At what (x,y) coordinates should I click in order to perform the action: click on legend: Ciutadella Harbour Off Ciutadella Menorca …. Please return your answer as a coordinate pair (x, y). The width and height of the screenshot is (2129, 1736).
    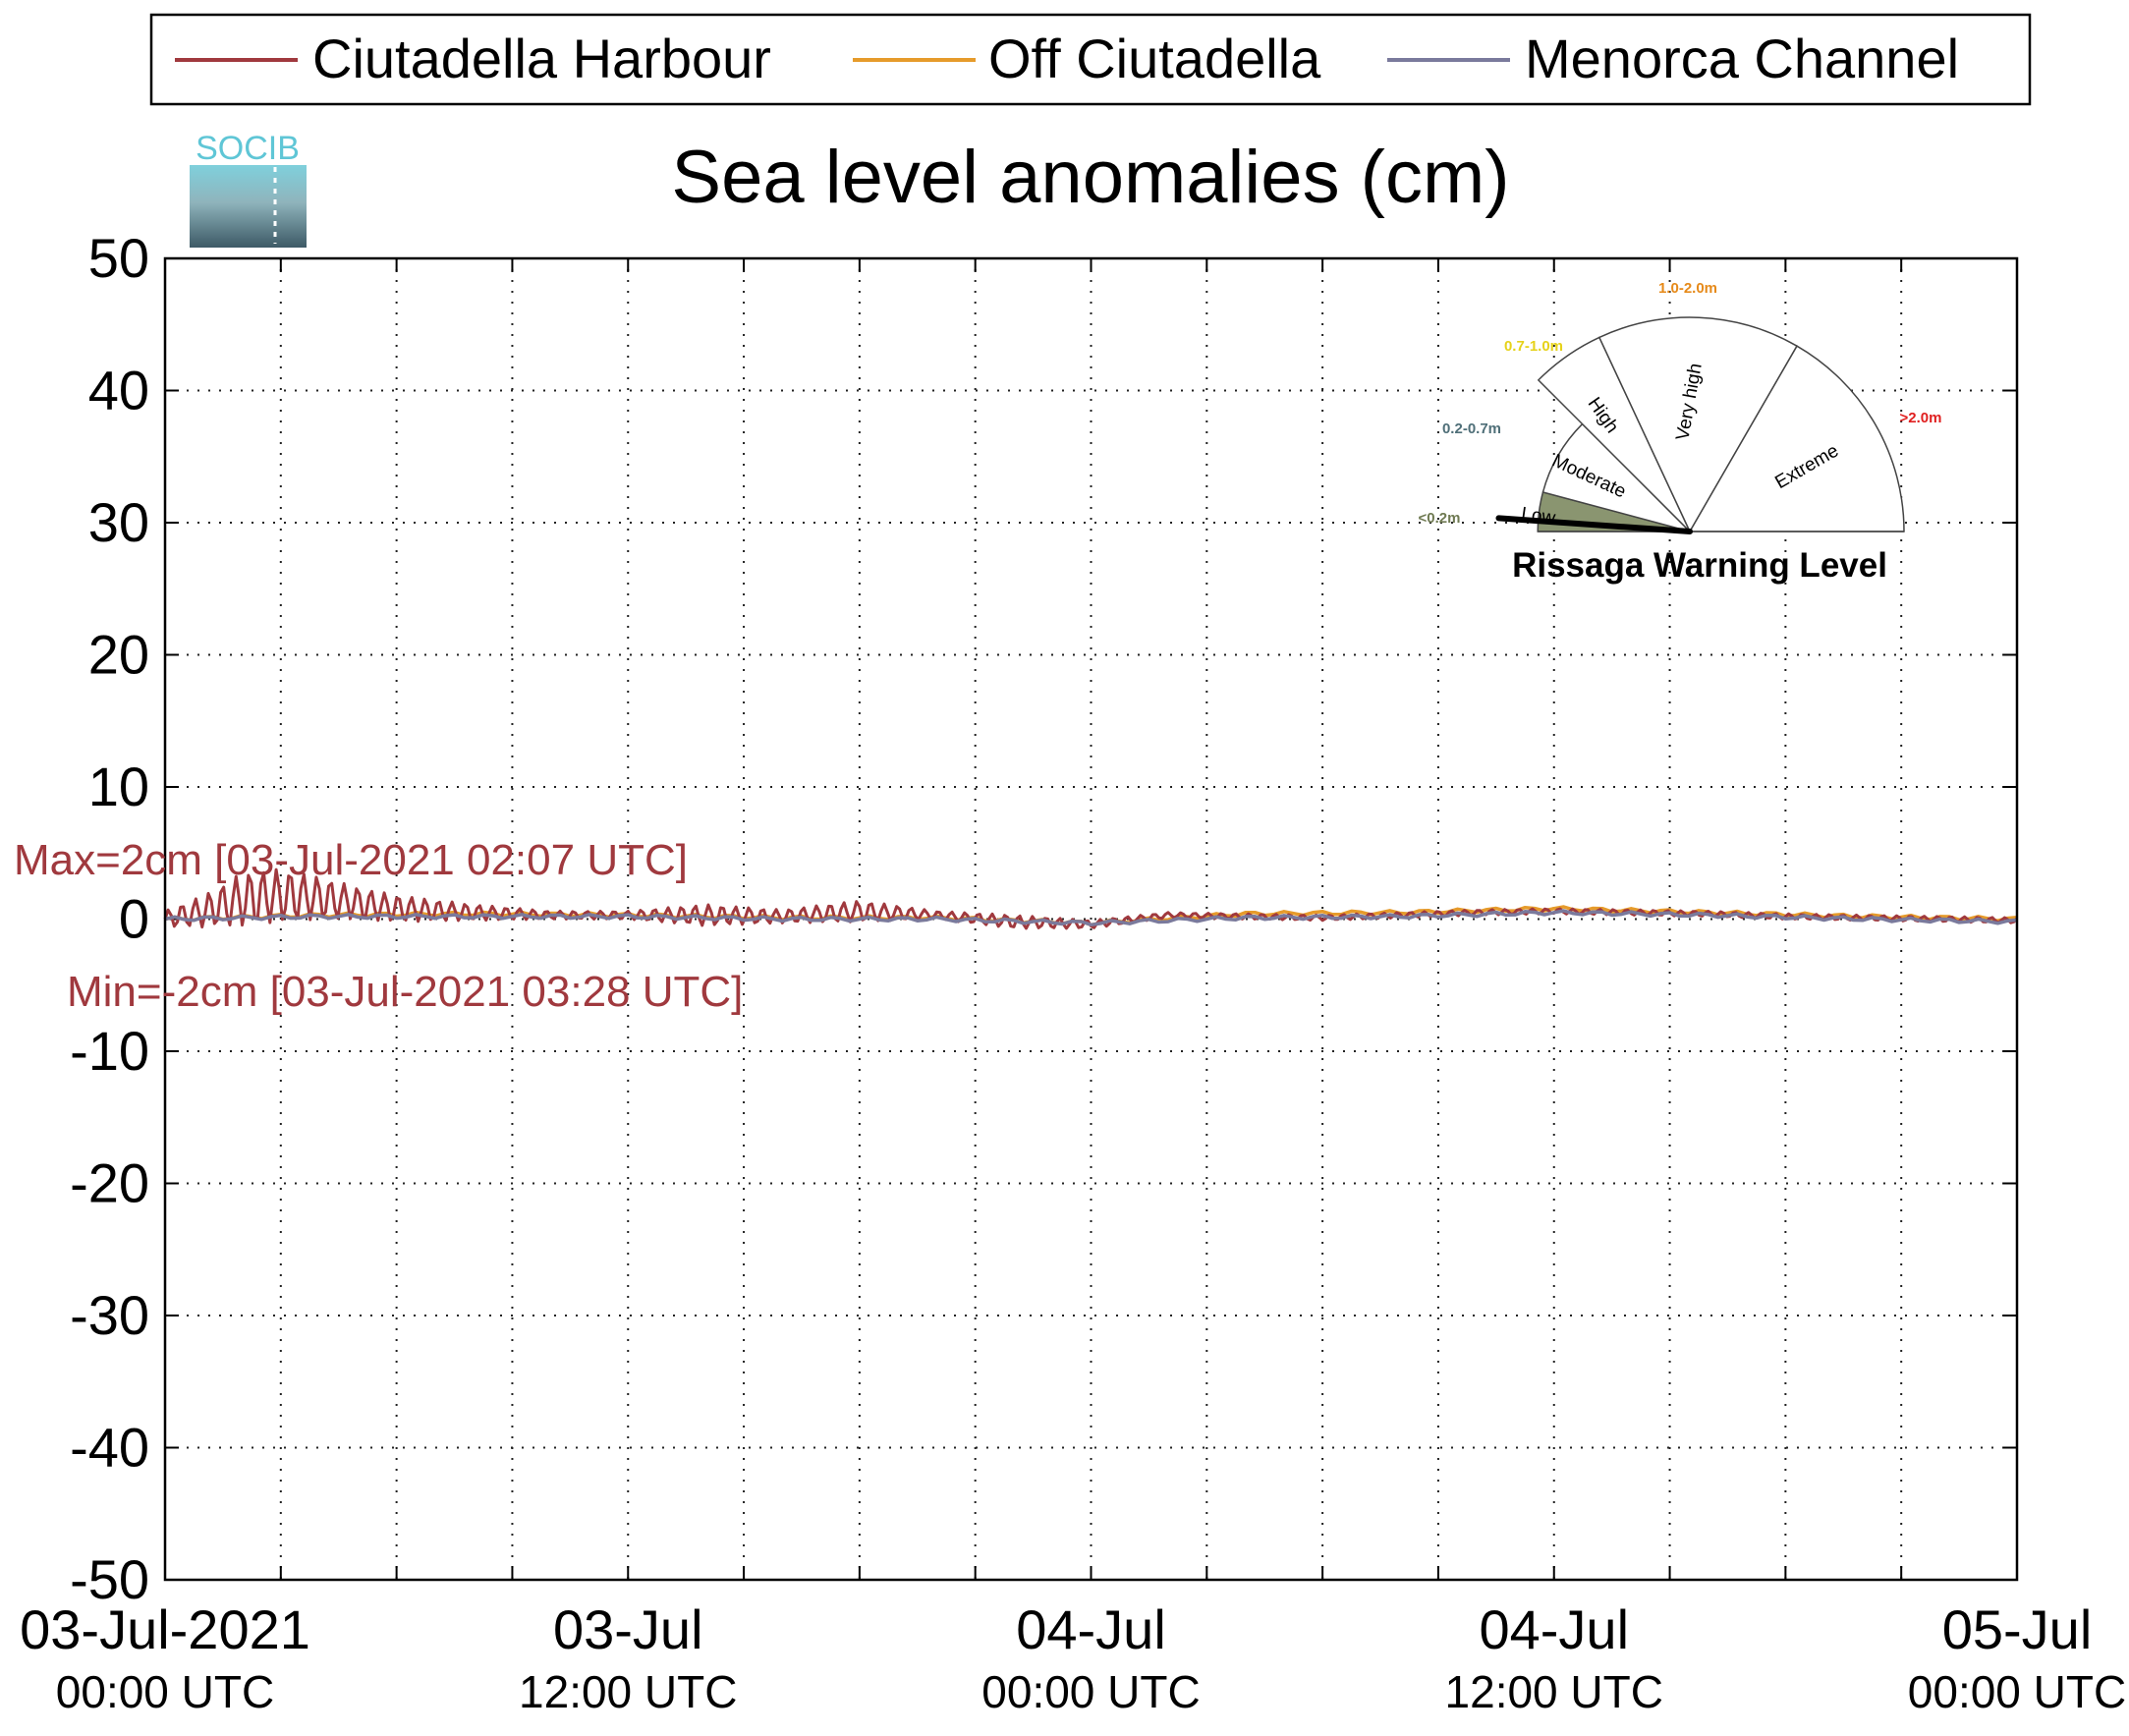
    Looking at the image, I should click on (1090, 59).